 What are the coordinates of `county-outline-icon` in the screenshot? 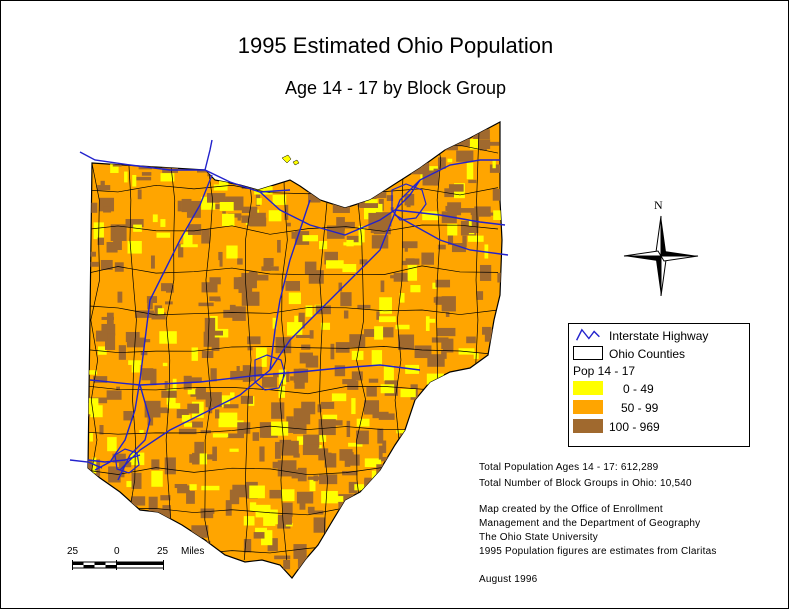 It's located at (588, 353).